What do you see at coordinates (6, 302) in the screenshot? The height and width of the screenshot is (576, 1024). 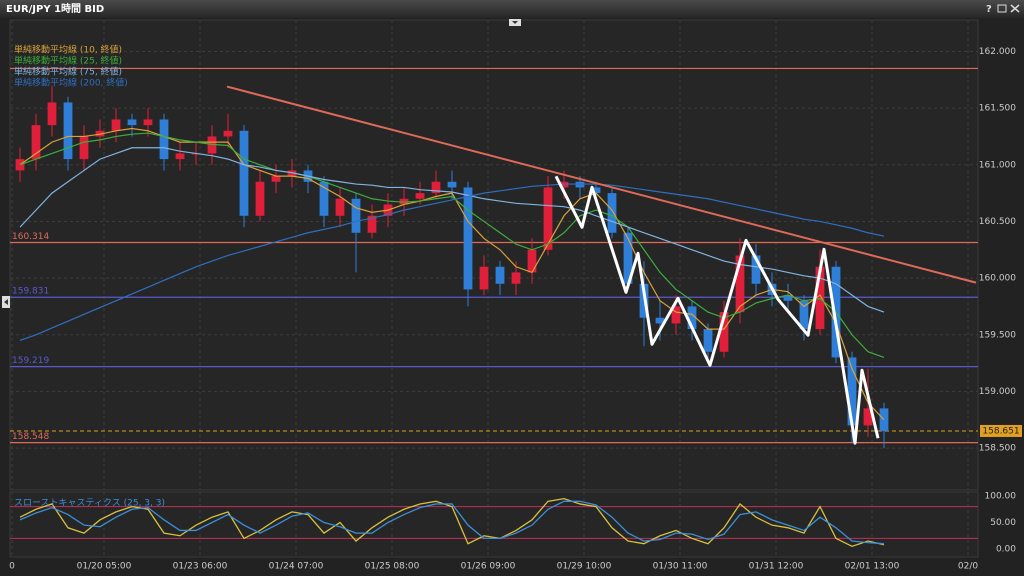 I see `side-arrow` at bounding box center [6, 302].